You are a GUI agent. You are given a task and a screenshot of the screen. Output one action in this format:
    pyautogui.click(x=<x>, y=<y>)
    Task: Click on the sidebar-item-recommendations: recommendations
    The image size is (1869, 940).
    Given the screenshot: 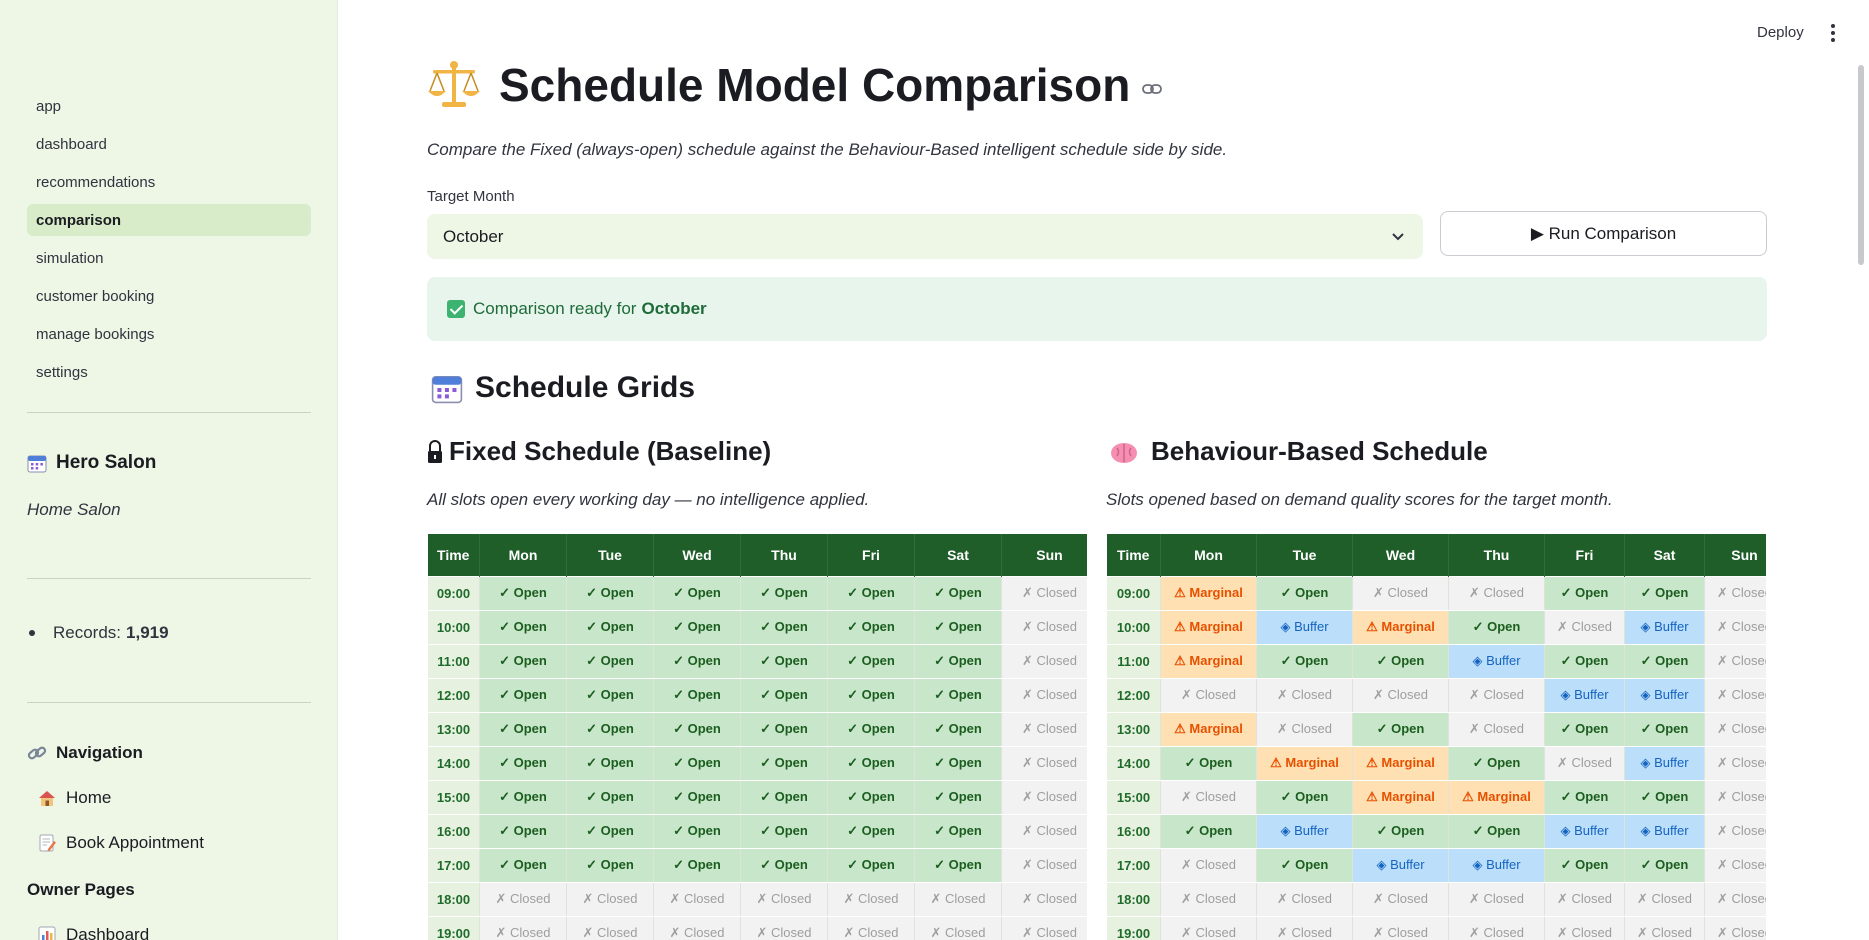 What is the action you would take?
    pyautogui.click(x=96, y=182)
    